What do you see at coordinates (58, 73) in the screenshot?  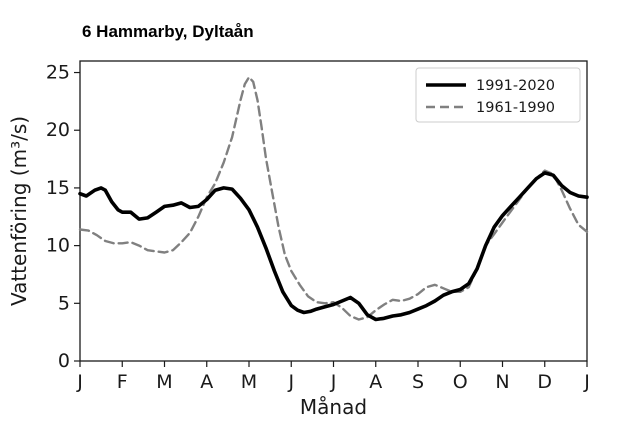 I see `y-tick-label: 25` at bounding box center [58, 73].